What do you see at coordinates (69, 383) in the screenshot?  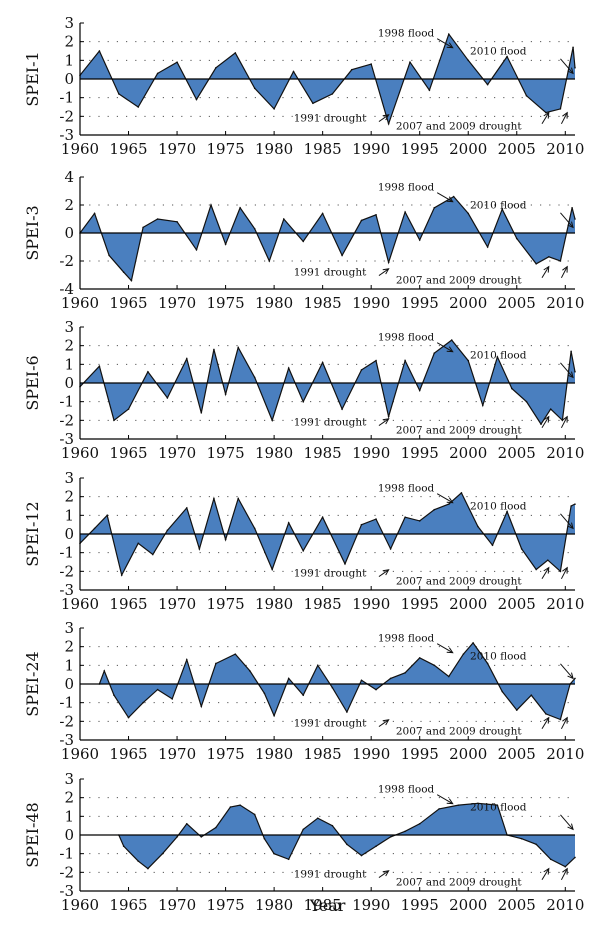 I see `y-tick-label: 0` at bounding box center [69, 383].